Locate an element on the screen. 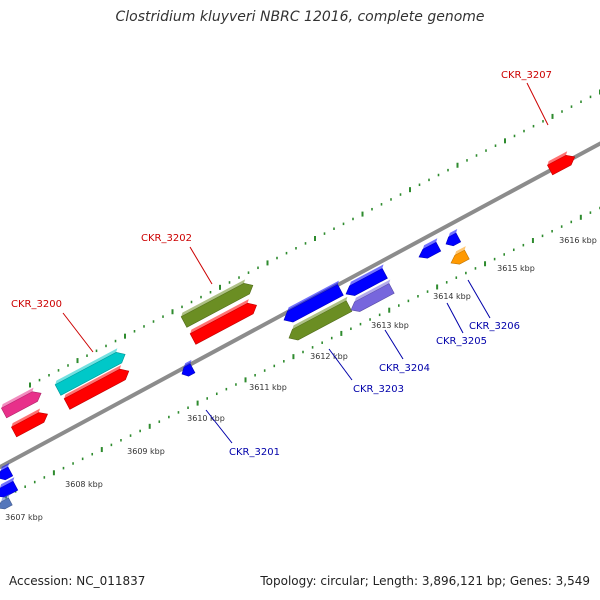 This screenshot has width=600, height=600. gene-forward-red-3-top is located at coordinates (219, 316).